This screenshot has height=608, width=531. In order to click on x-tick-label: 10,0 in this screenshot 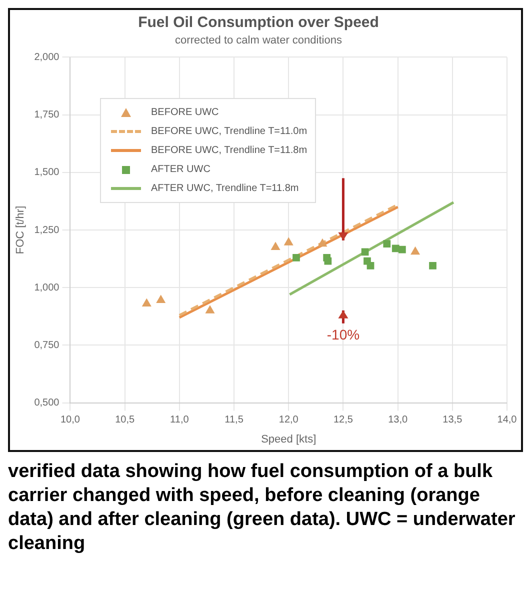, I will do `click(70, 420)`.